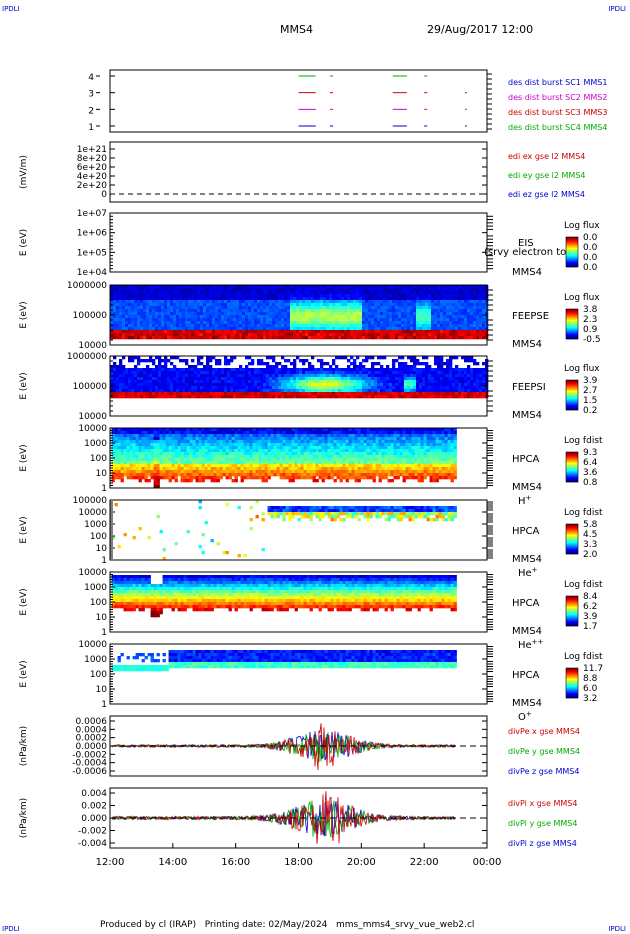 This screenshot has height=934, width=630. Describe the element at coordinates (590, 401) in the screenshot. I see `colorbar-tick: 1.5` at that location.